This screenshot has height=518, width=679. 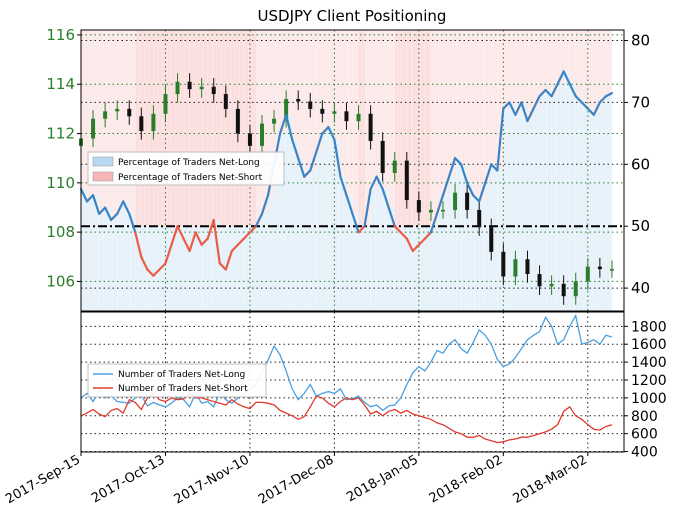 What do you see at coordinates (649, 363) in the screenshot?
I see `bottom-axis-tick-label: 1400` at bounding box center [649, 363].